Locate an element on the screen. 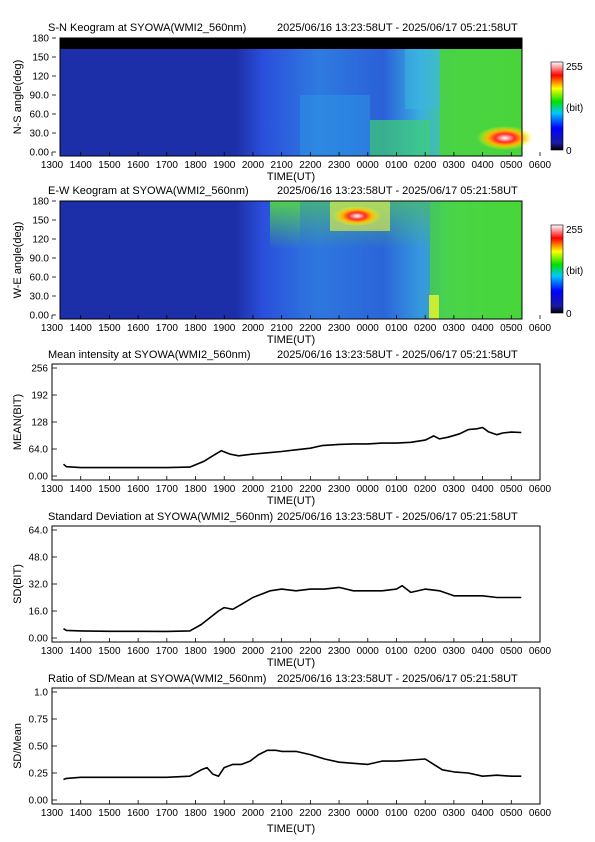 This screenshot has height=842, width=595. mean-title: Mean intensity at SYOWA(WMI2_560nm) is located at coordinates (149, 355).